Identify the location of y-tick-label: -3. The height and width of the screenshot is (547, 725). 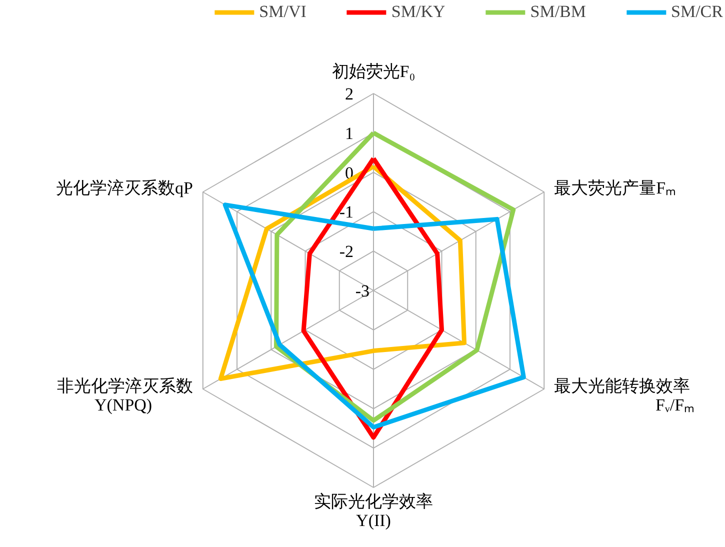
(362, 291).